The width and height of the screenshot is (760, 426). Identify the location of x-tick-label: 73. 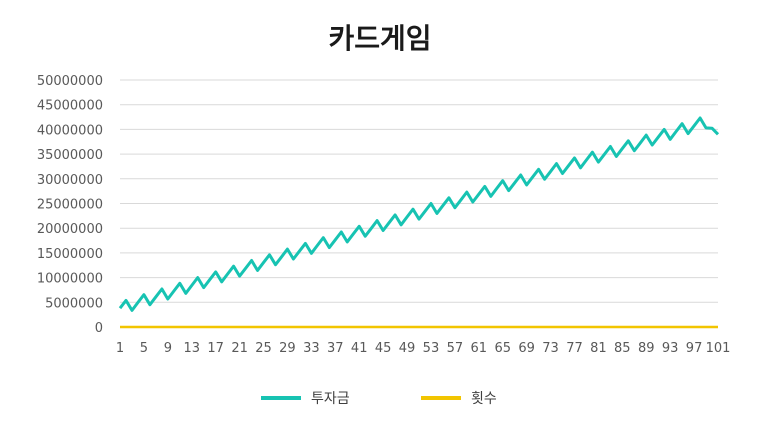
(550, 348).